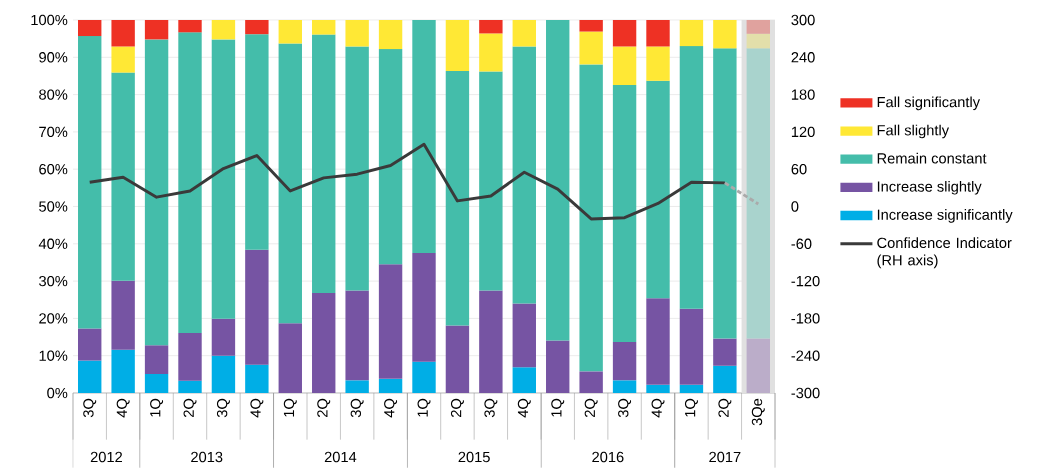 This screenshot has width=1050, height=468. I want to click on y2-tick-label: 60, so click(799, 169).